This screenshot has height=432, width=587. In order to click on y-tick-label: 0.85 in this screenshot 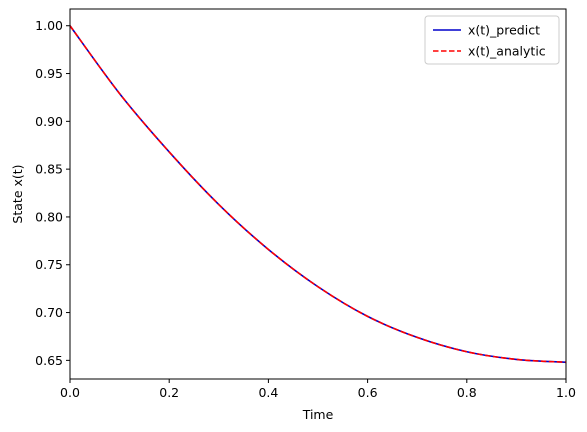, I will do `click(49, 169)`.